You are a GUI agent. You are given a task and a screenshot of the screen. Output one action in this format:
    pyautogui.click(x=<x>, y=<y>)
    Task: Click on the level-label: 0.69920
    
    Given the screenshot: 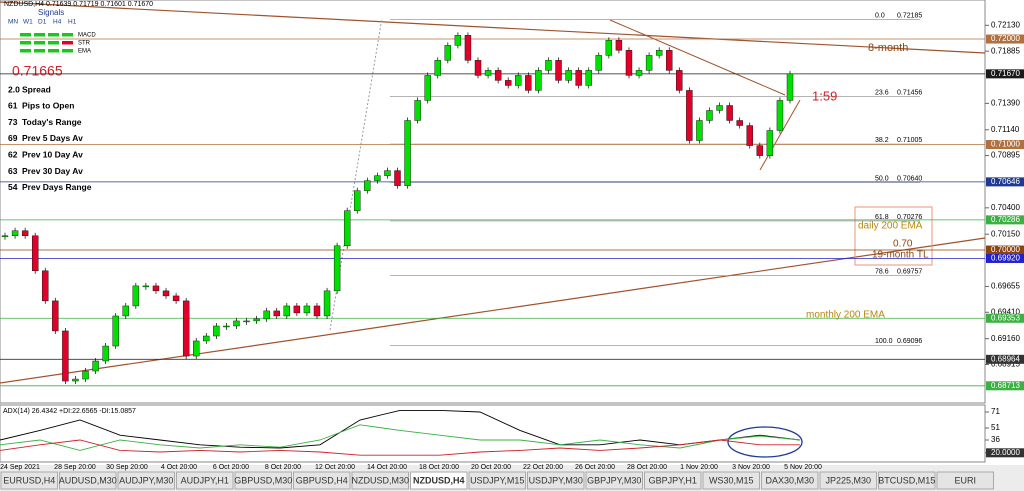 What is the action you would take?
    pyautogui.click(x=1005, y=258)
    